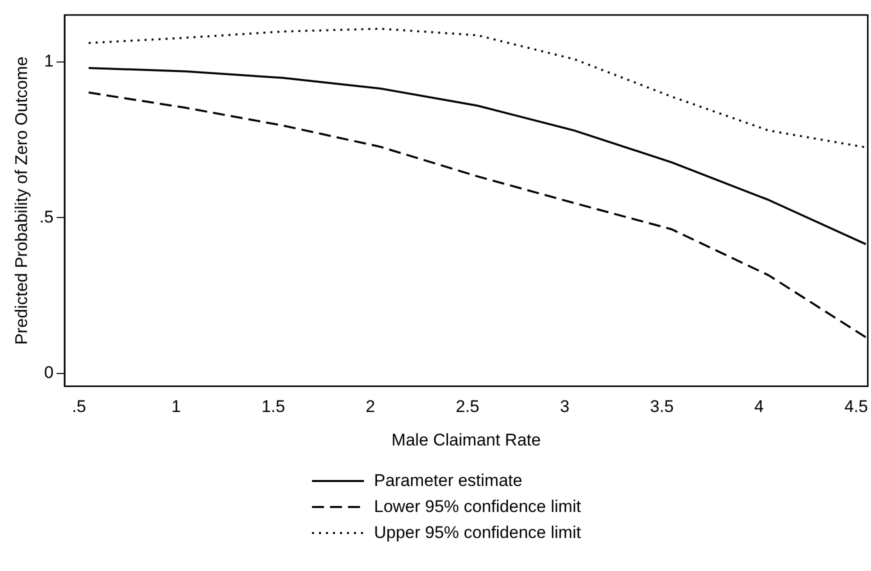 The image size is (871, 571). Describe the element at coordinates (448, 481) in the screenshot. I see `legend-label: Parameter estimate` at that location.